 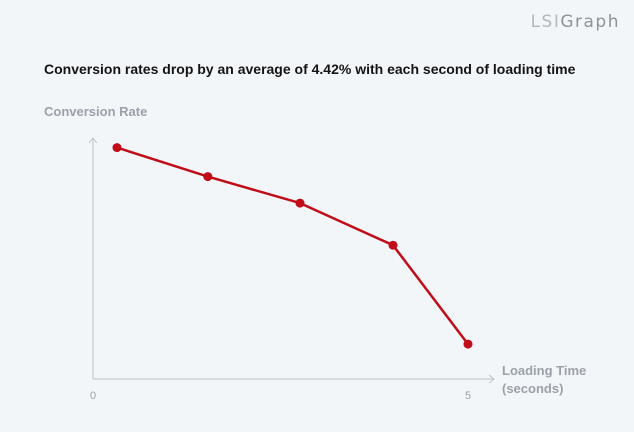 What do you see at coordinates (545, 22) in the screenshot?
I see `brand-logo-part1: LSI` at bounding box center [545, 22].